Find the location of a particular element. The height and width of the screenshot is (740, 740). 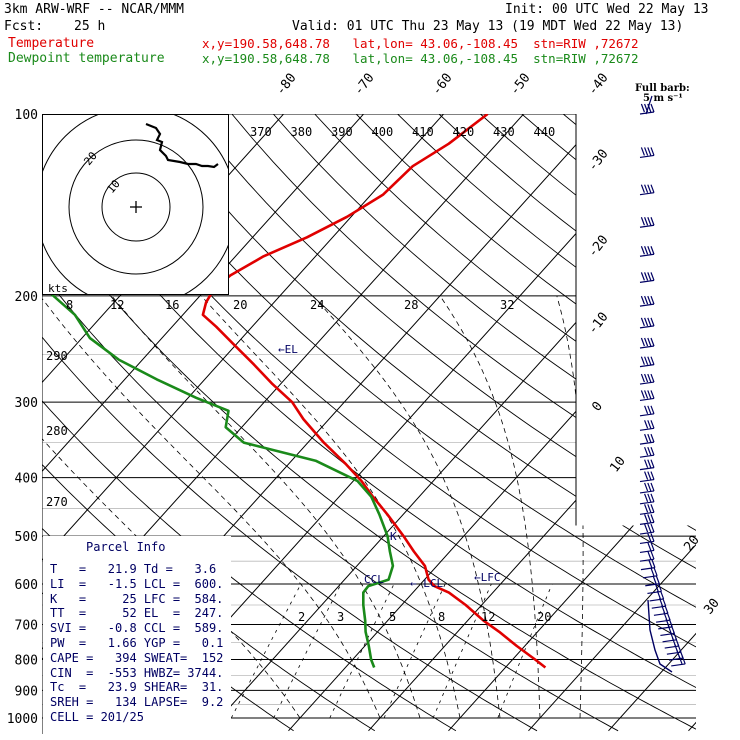

parcel-row: T = 21.9 Td = 3.6 is located at coordinates (133, 569).